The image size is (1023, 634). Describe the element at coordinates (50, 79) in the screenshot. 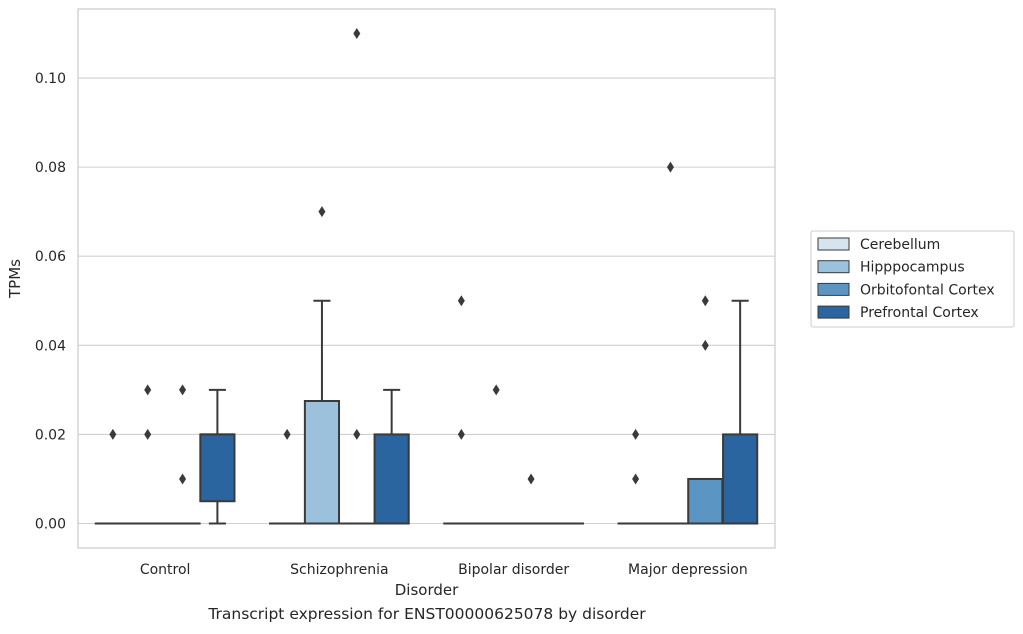

I see `y-tick-label: 0.10` at that location.